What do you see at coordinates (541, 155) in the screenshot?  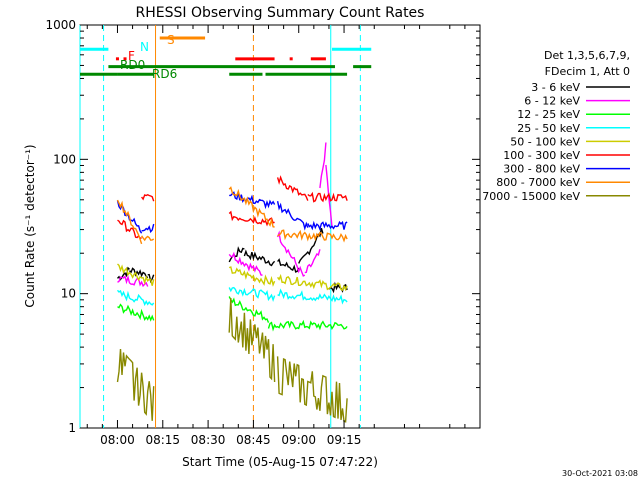 I see `legend-label: 100 - 300 keV` at bounding box center [541, 155].